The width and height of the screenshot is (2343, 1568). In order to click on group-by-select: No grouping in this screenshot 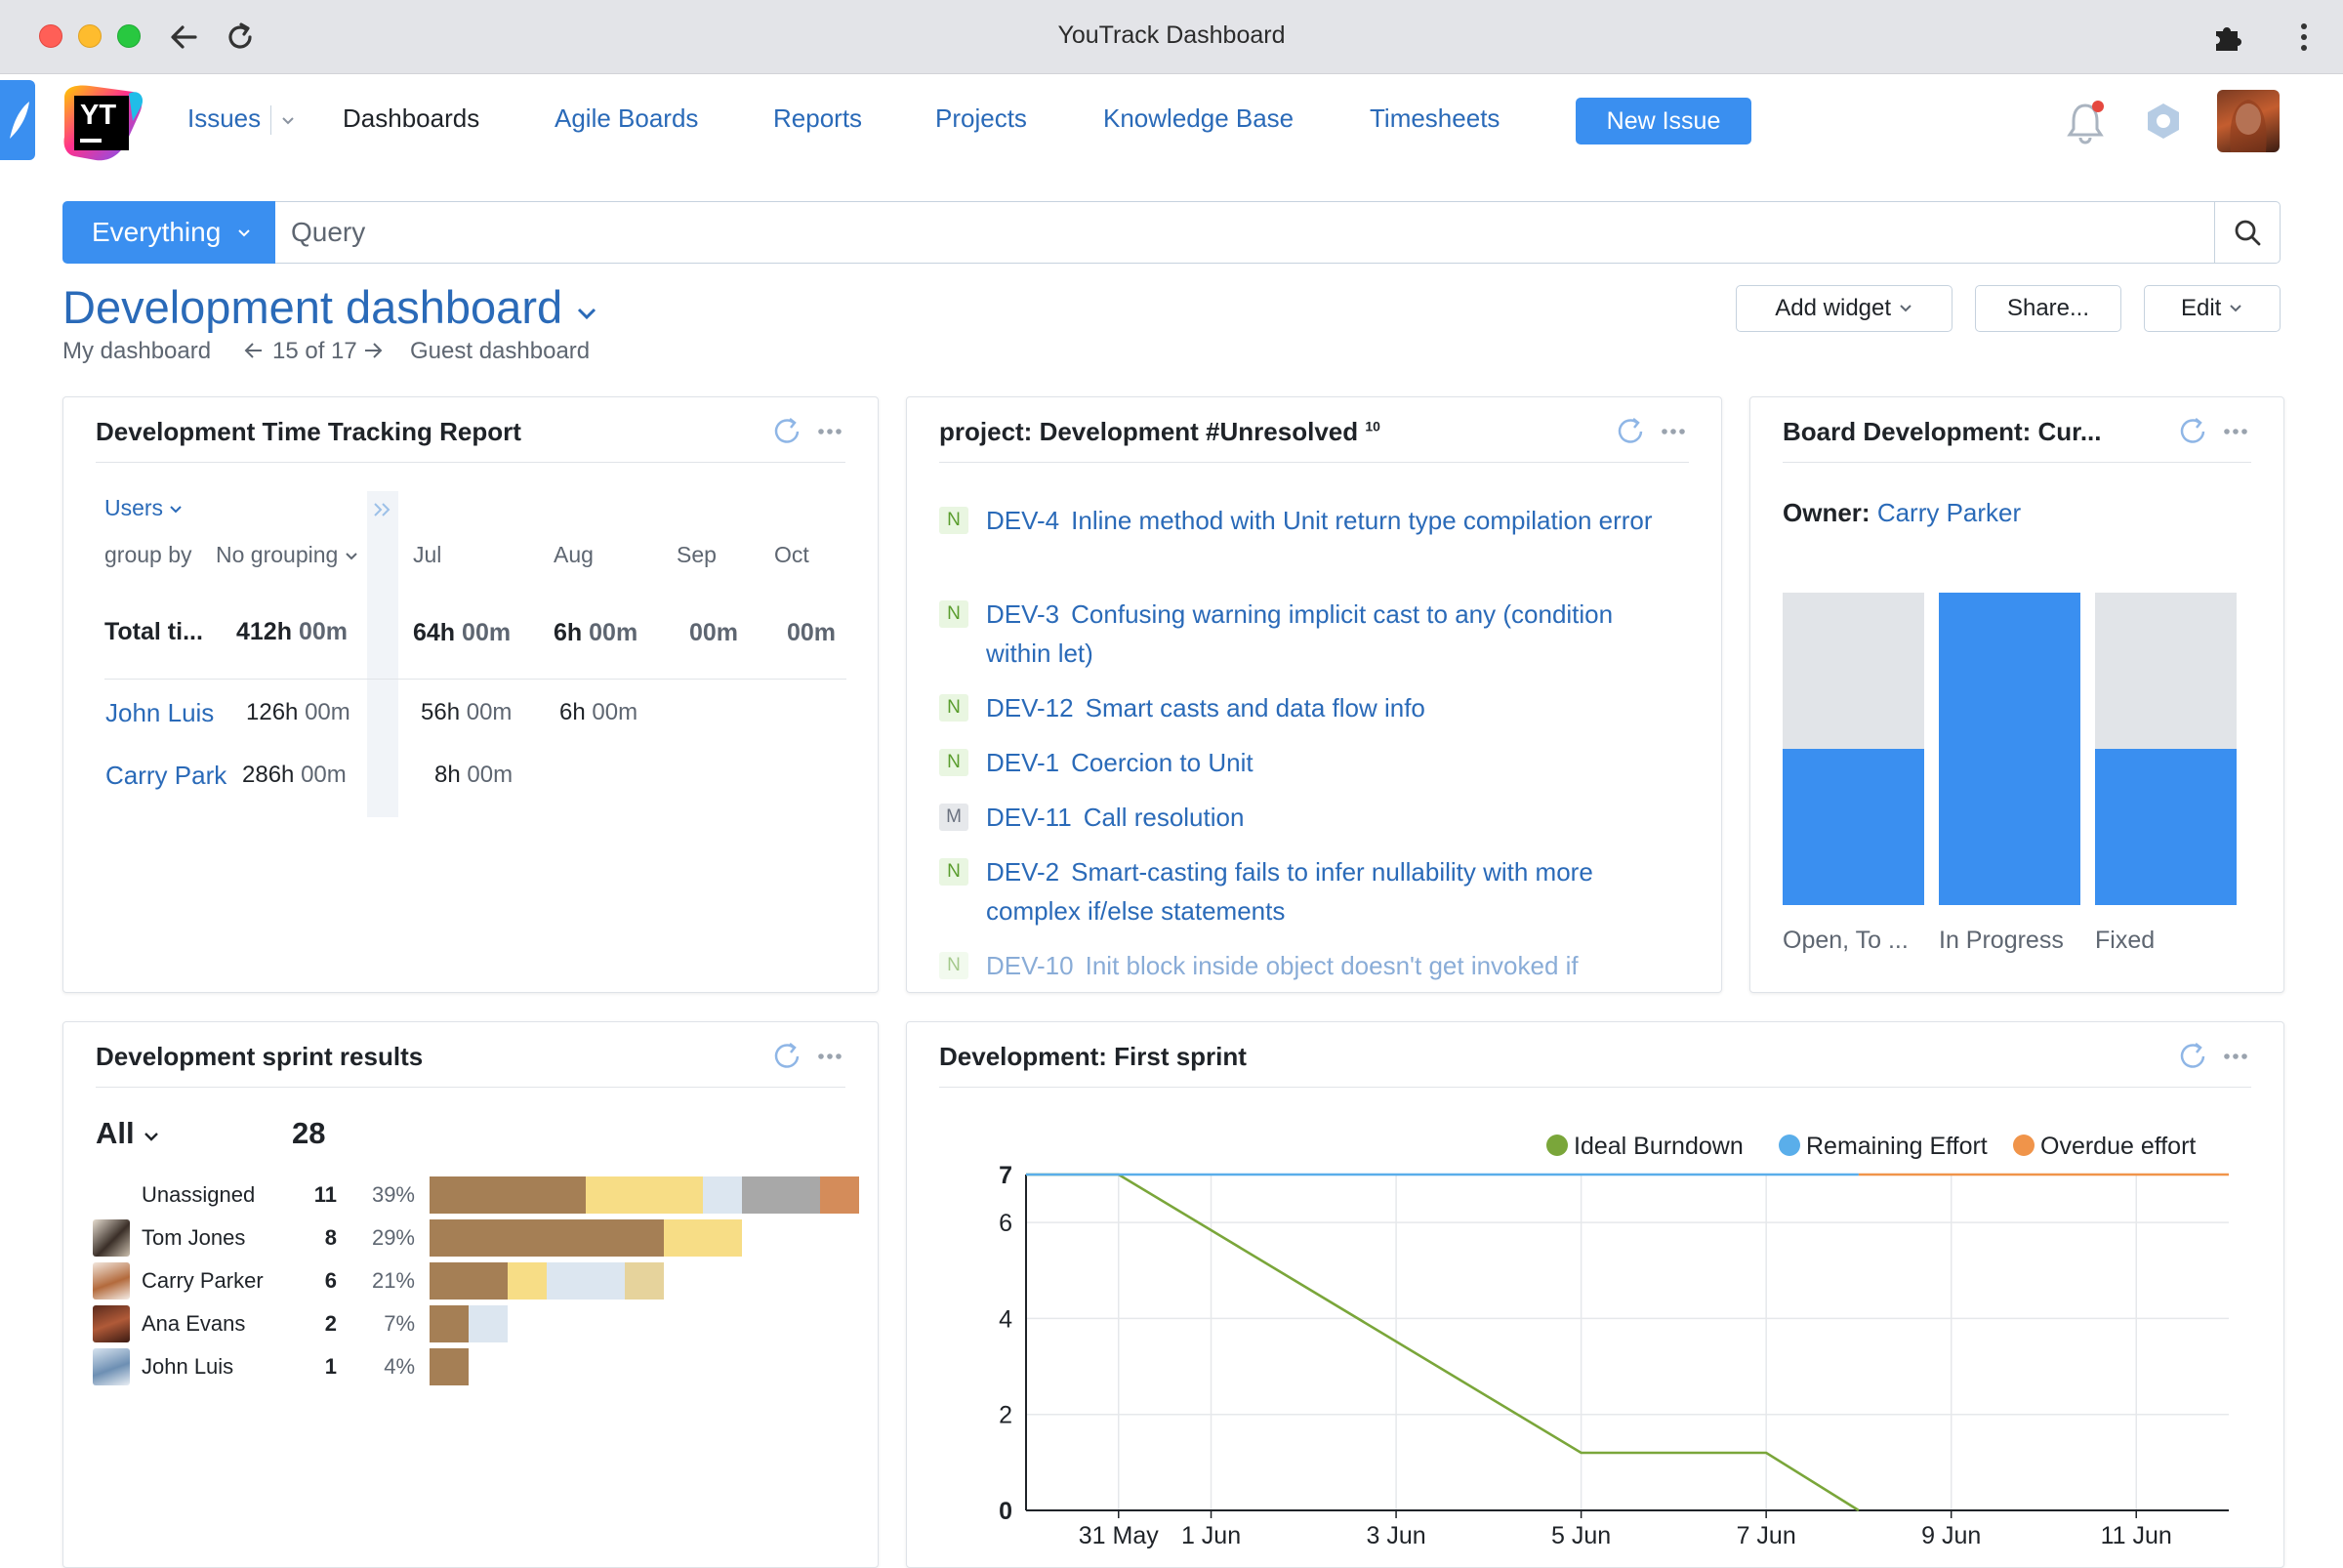, I will do `click(287, 555)`.